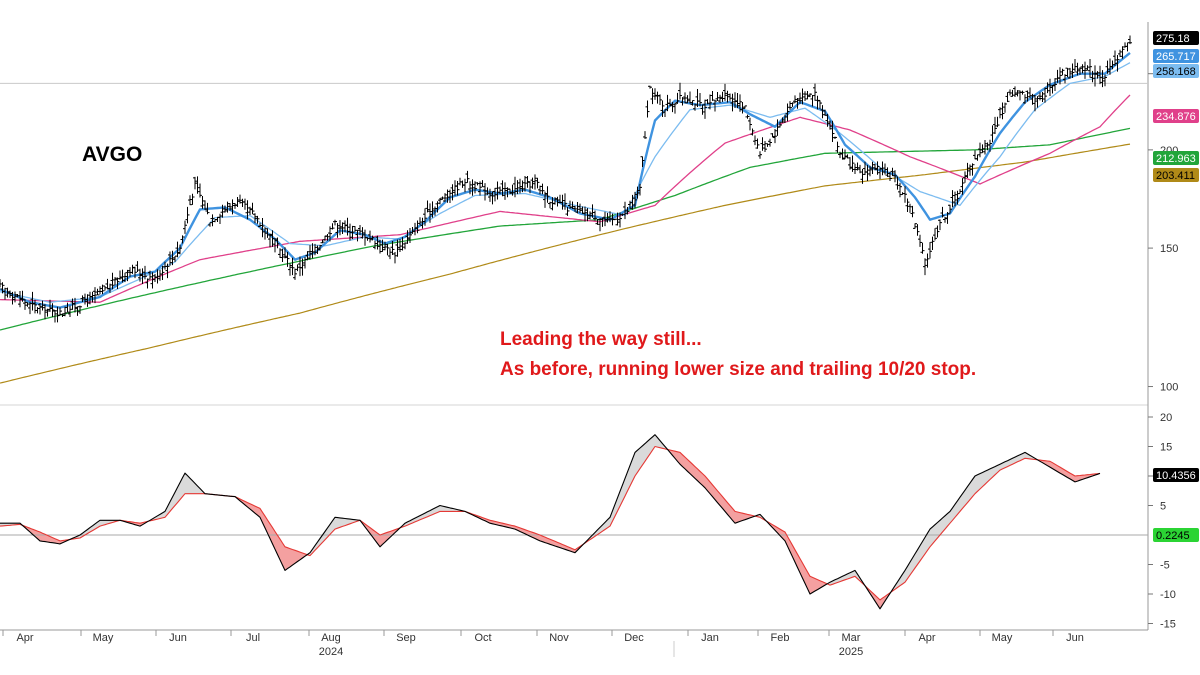 The height and width of the screenshot is (675, 1200). I want to click on svg-text: 265.717, so click(1176, 57).